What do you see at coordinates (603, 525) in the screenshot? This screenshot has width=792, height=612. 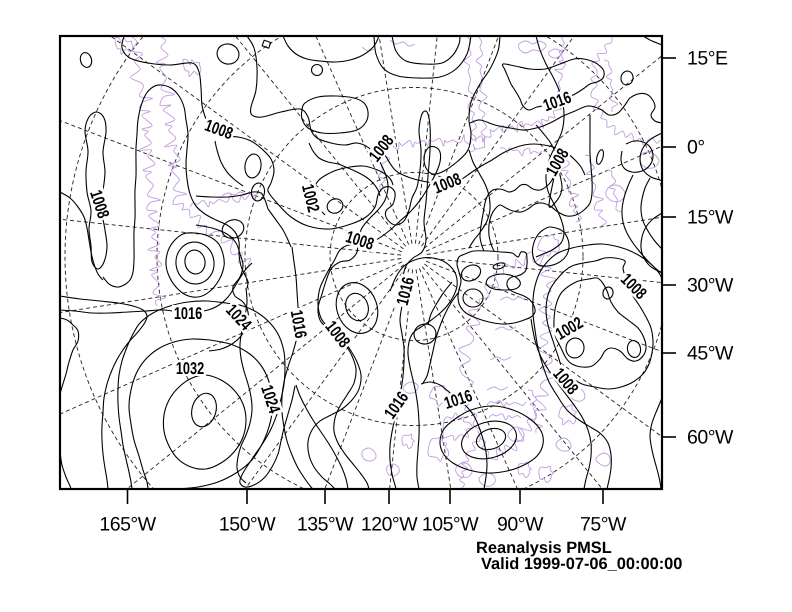 I see `svg-text: 75°W` at bounding box center [603, 525].